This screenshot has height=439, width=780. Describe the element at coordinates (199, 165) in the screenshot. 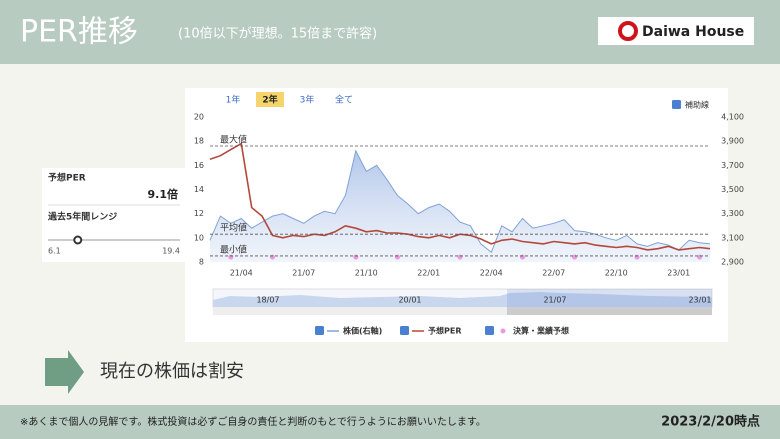

I see `y-tick-label: 16` at that location.